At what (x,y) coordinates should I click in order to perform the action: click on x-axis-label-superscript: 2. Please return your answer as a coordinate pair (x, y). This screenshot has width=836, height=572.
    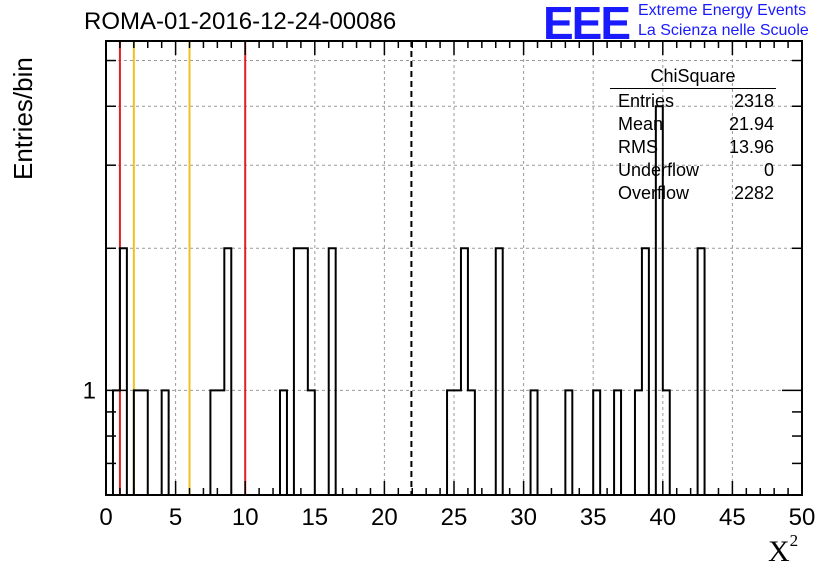
    Looking at the image, I should click on (794, 540).